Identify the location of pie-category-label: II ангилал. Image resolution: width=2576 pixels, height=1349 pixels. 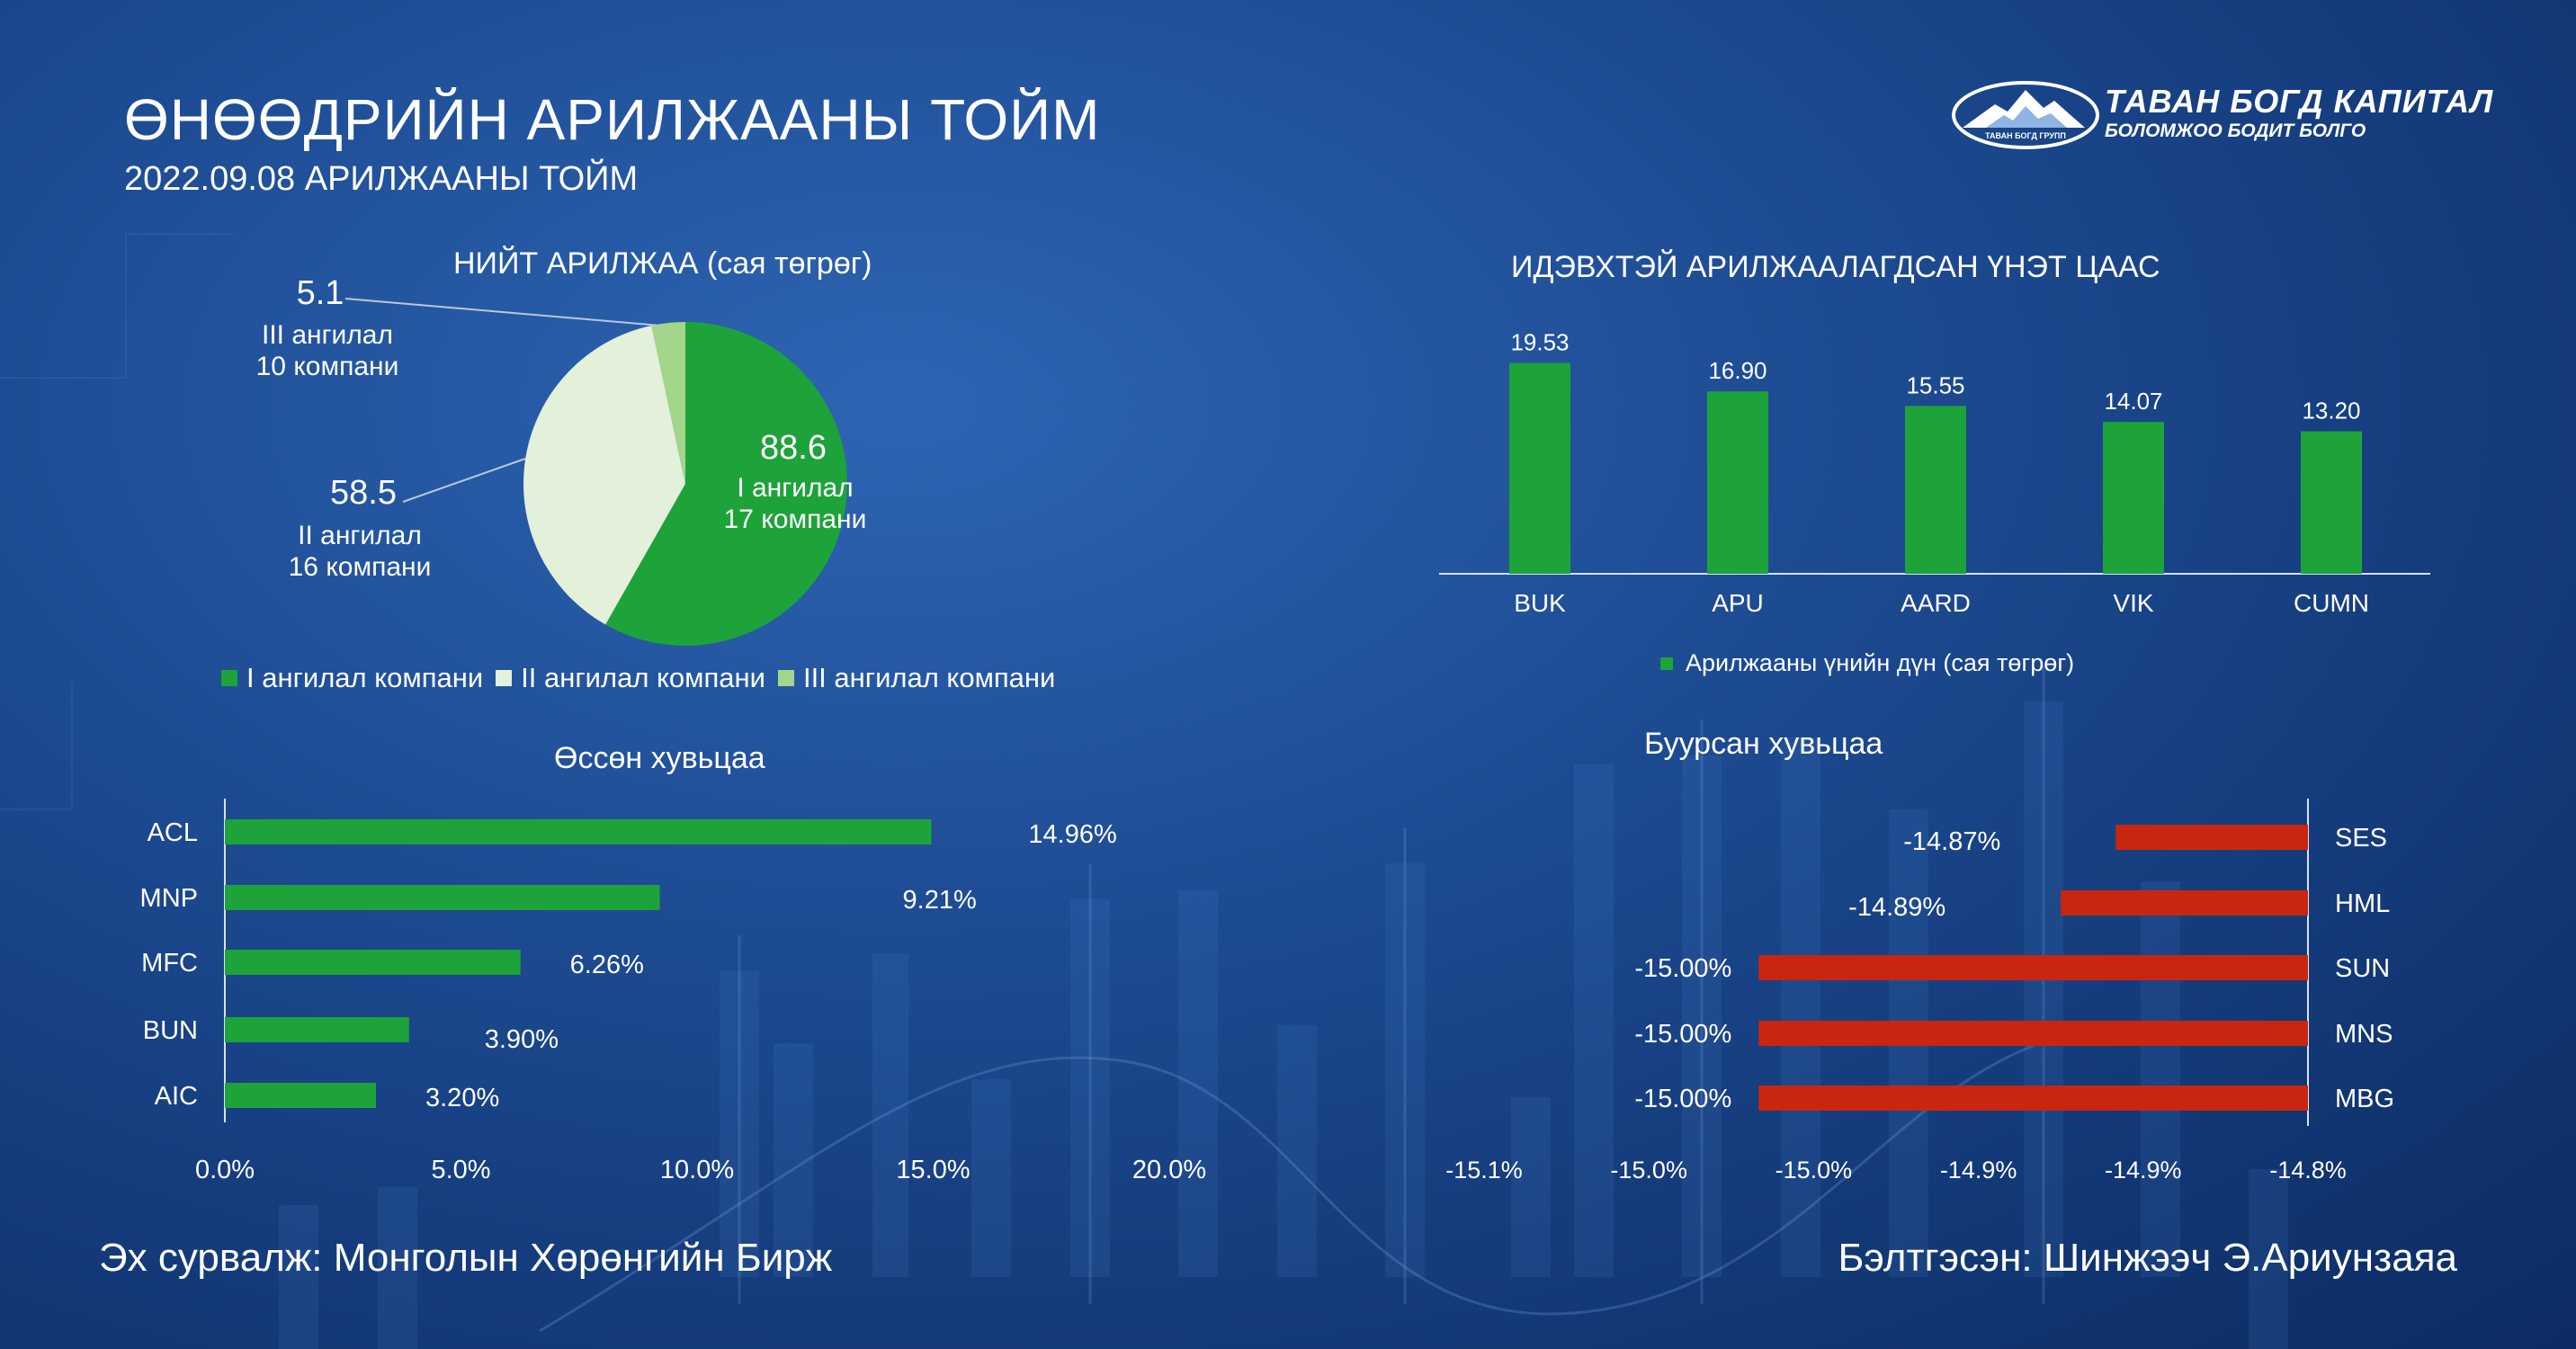
(360, 535).